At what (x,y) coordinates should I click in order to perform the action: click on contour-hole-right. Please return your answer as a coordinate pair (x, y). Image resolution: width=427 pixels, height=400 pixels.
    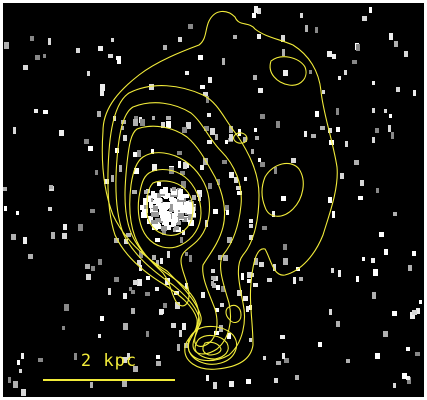
    Looking at the image, I should click on (282, 189).